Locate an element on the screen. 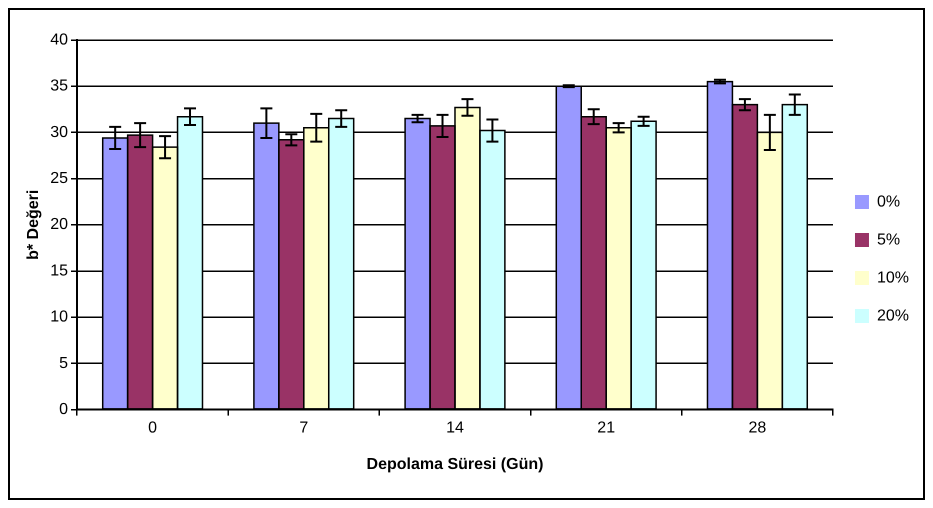 The width and height of the screenshot is (933, 508). y-tick-label: 0 is located at coordinates (63, 409).